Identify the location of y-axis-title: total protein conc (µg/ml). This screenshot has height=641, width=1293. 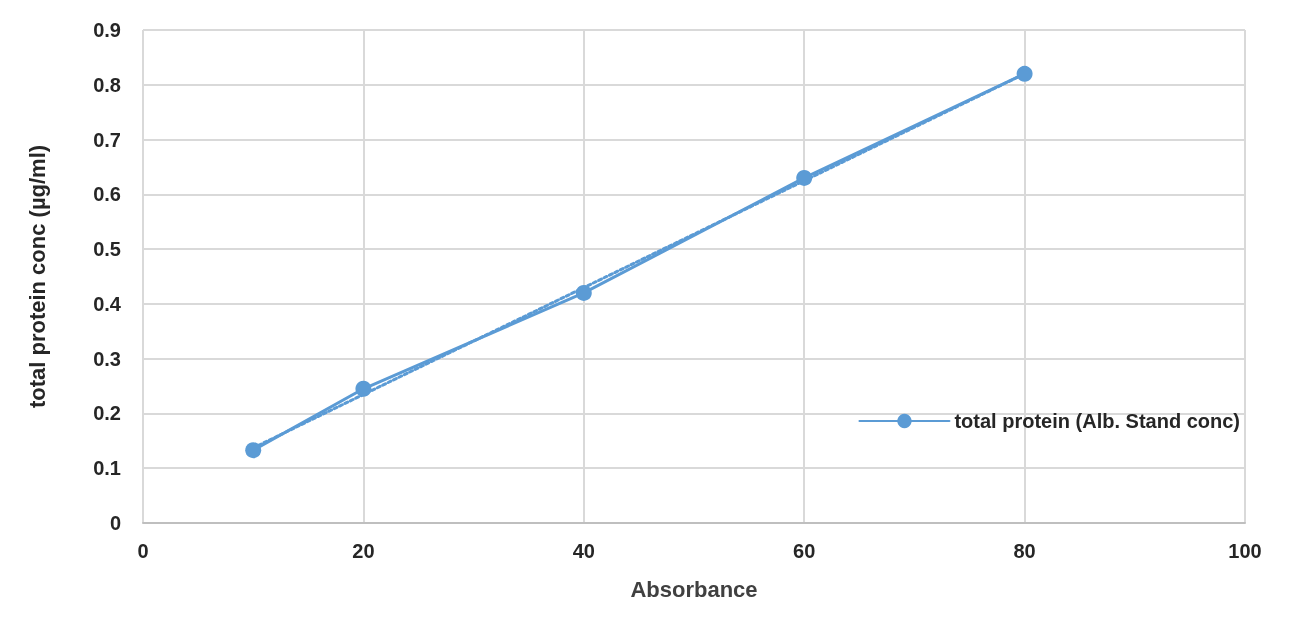
(37, 276).